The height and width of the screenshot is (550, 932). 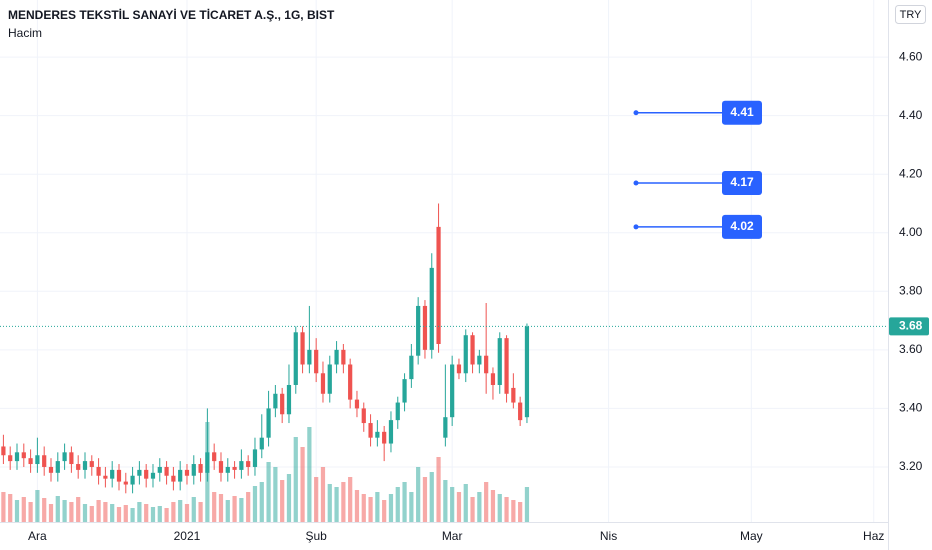 I want to click on y-tick-label: 4.00, so click(x=911, y=232).